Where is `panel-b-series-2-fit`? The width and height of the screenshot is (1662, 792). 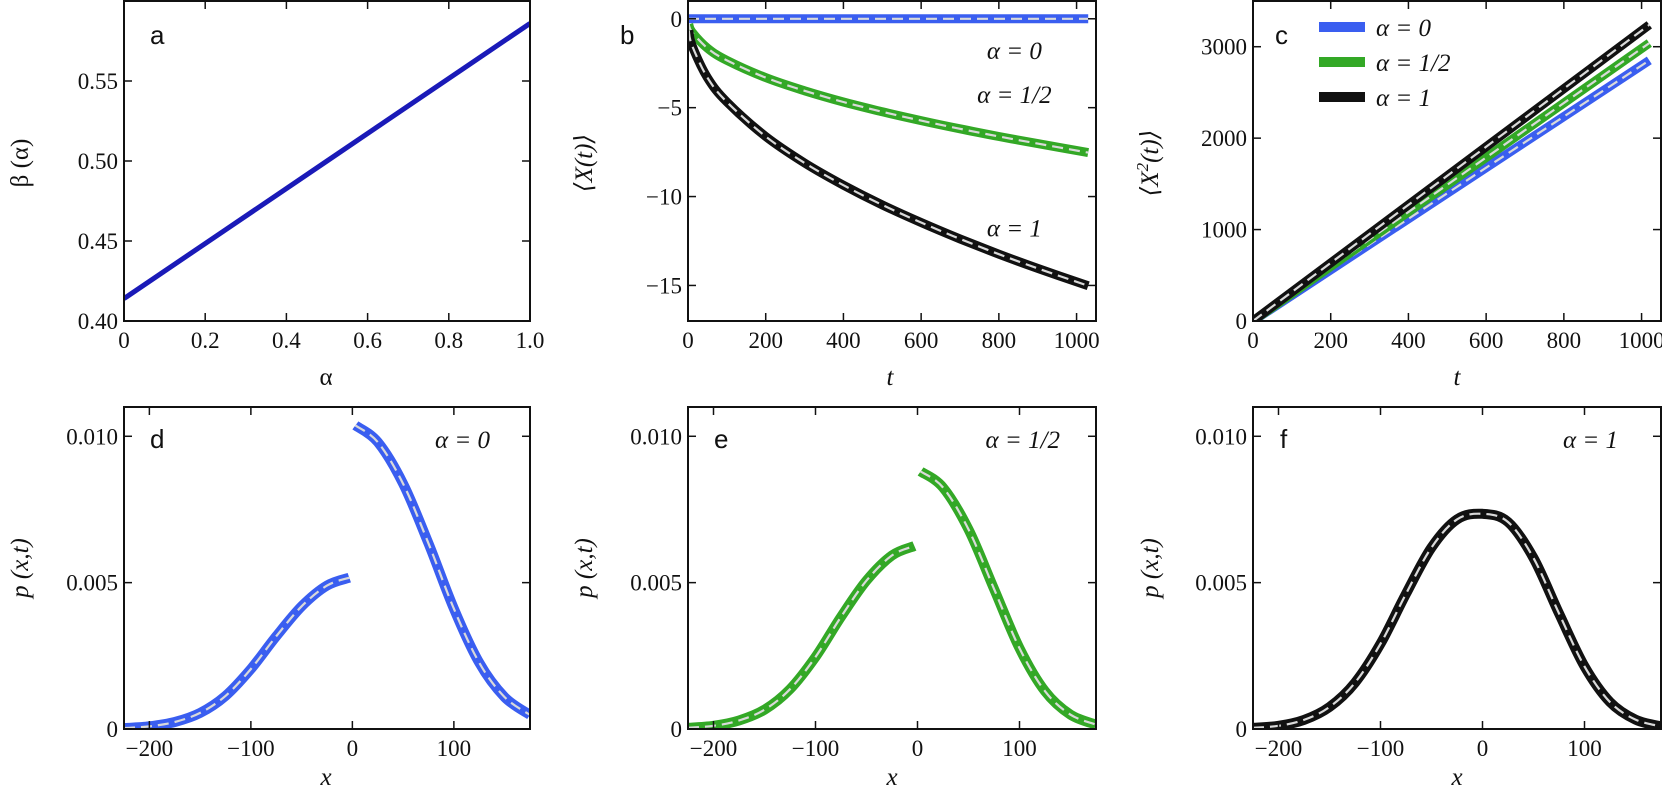
panel-b-series-2-fit is located at coordinates (889, 158).